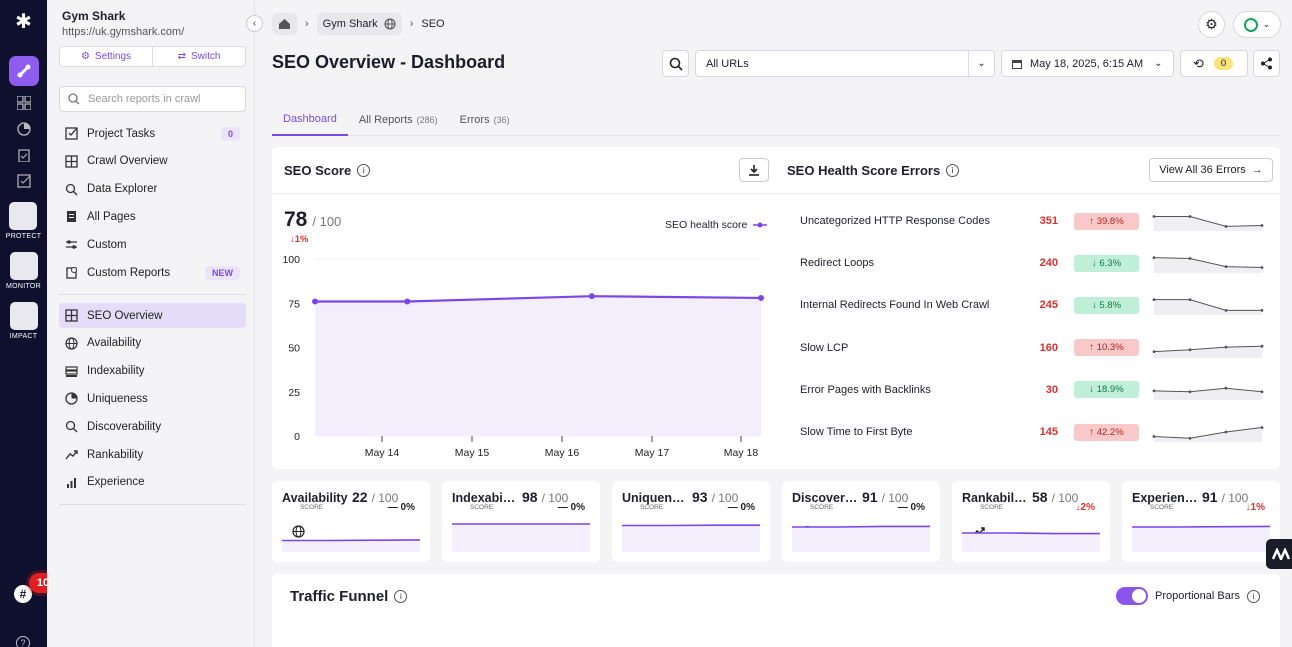 The image size is (1292, 647). What do you see at coordinates (825, 498) in the screenshot?
I see `category-name: Discoverability` at bounding box center [825, 498].